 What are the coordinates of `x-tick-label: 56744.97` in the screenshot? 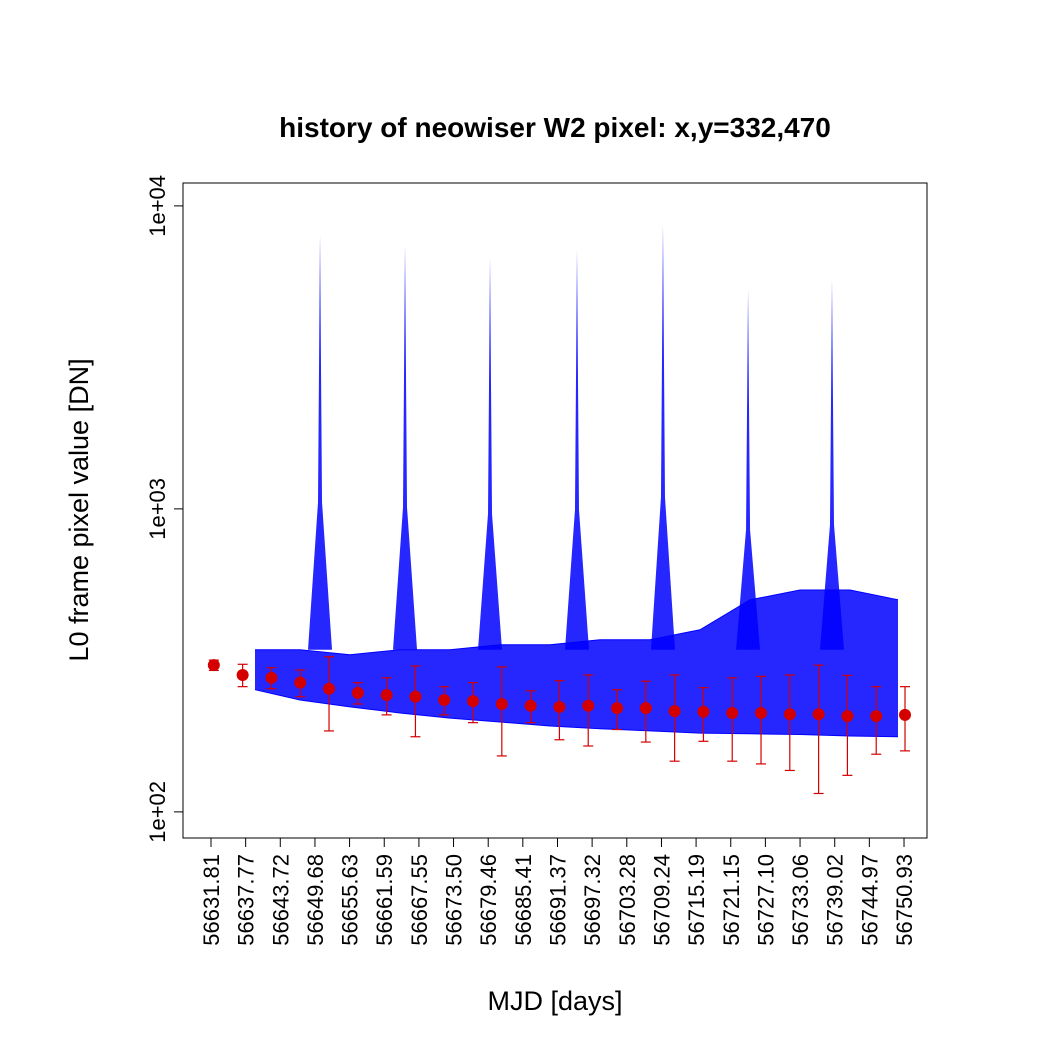 It's located at (869, 900).